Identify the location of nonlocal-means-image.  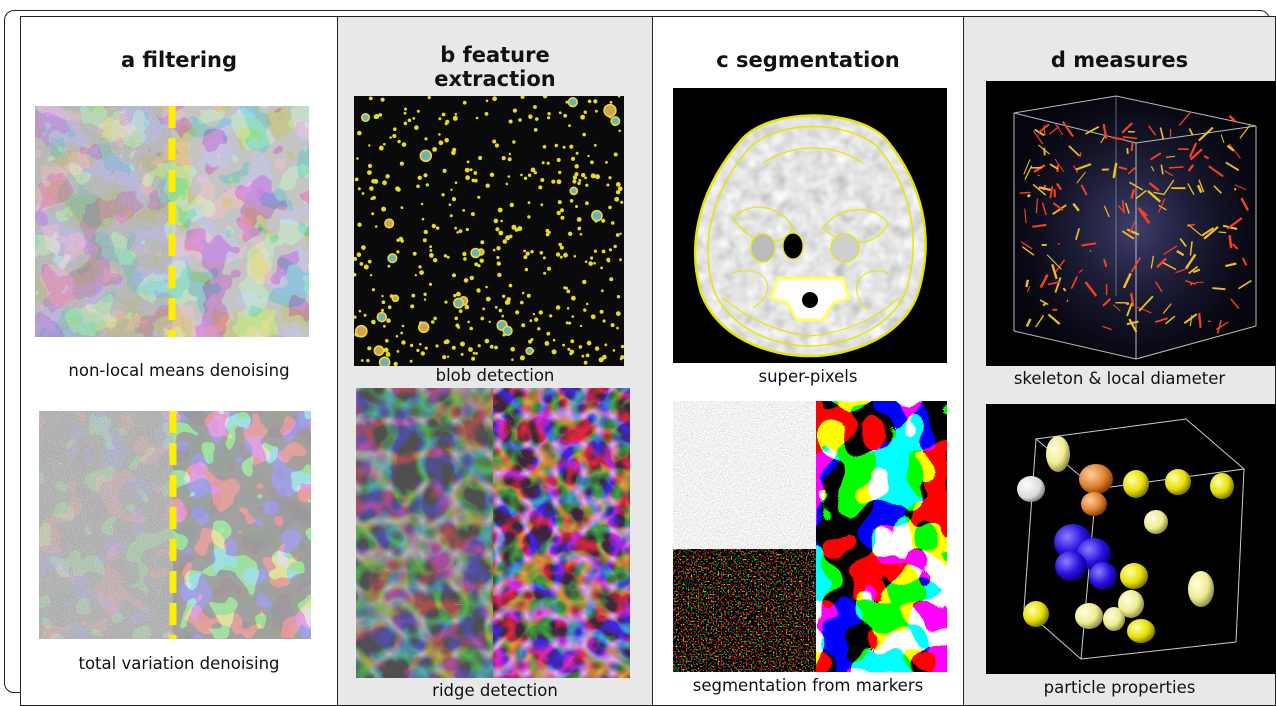
(172, 221).